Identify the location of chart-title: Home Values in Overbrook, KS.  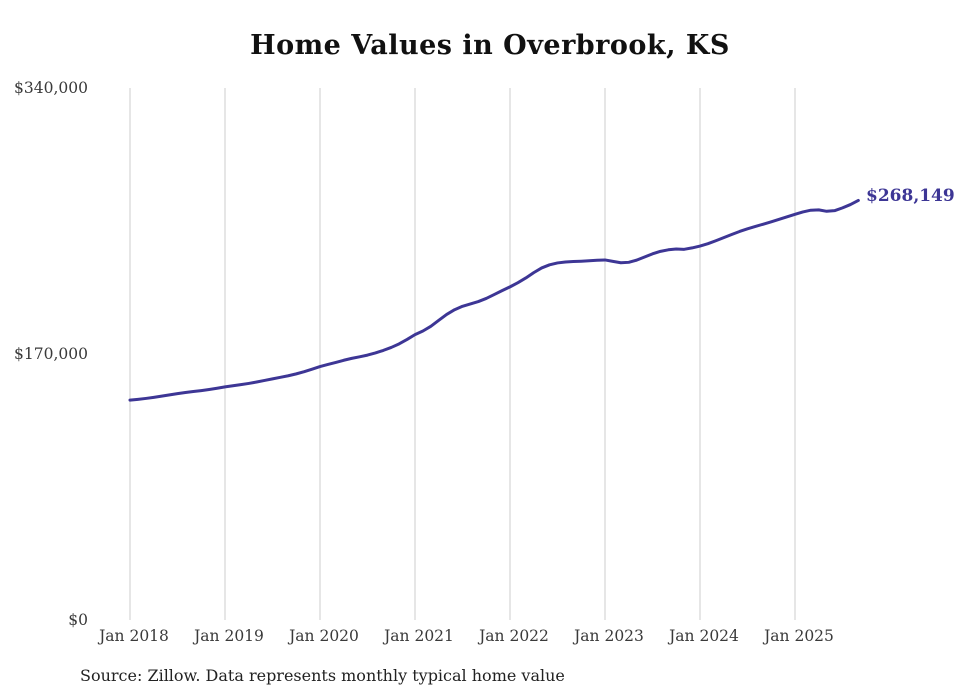
(490, 45).